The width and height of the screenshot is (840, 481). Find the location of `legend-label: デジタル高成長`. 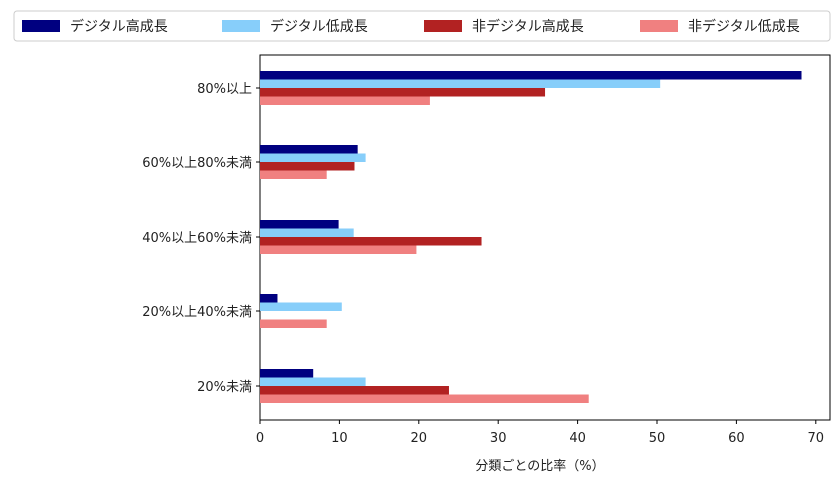

legend-label: デジタル高成長 is located at coordinates (119, 26).